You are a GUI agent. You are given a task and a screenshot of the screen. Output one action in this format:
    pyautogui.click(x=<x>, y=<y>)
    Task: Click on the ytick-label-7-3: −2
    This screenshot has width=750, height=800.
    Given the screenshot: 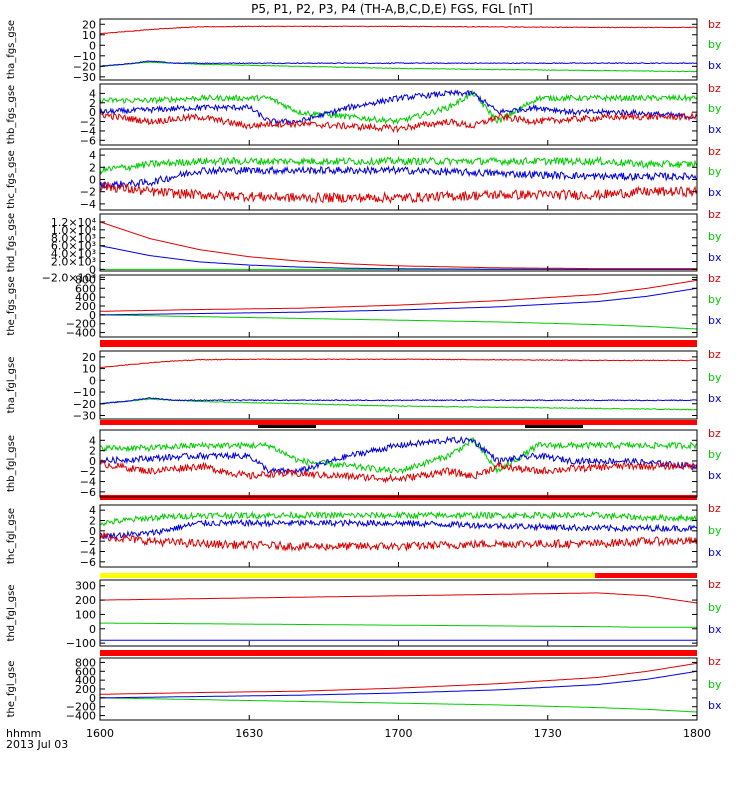 What is the action you would take?
    pyautogui.click(x=88, y=471)
    